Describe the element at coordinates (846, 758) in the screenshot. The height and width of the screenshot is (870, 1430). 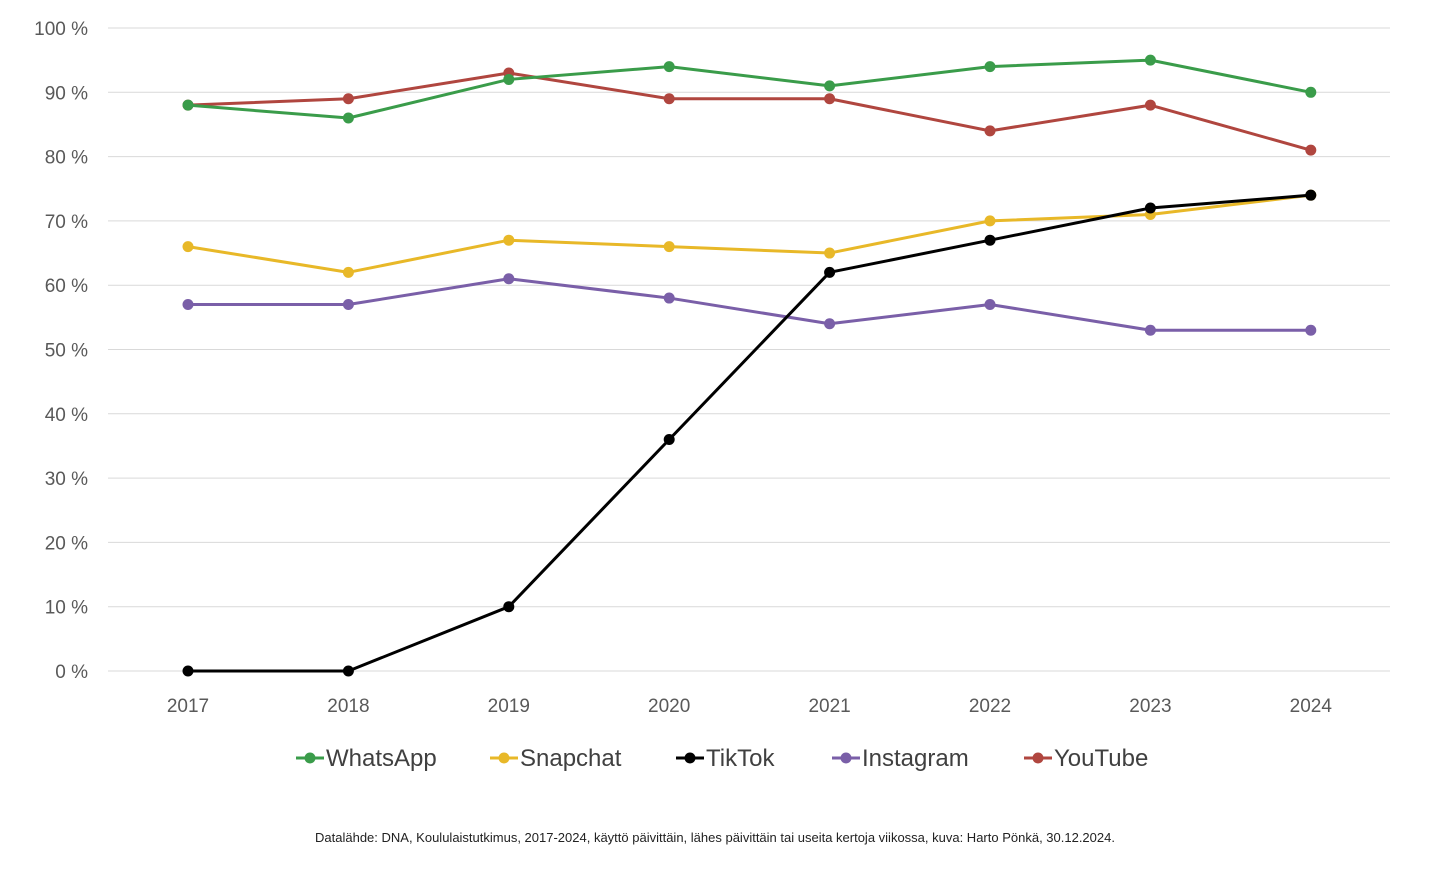
I see `legend-marker-instagram` at that location.